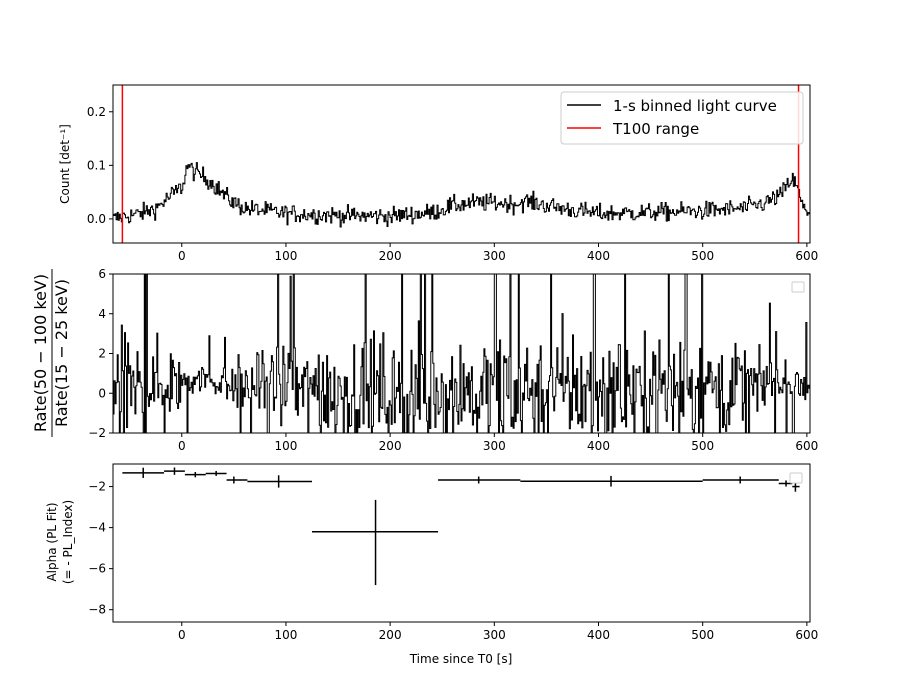  I want to click on hardness-ylabel-numerator: Rate(50 − 100 keV), so click(40, 353).